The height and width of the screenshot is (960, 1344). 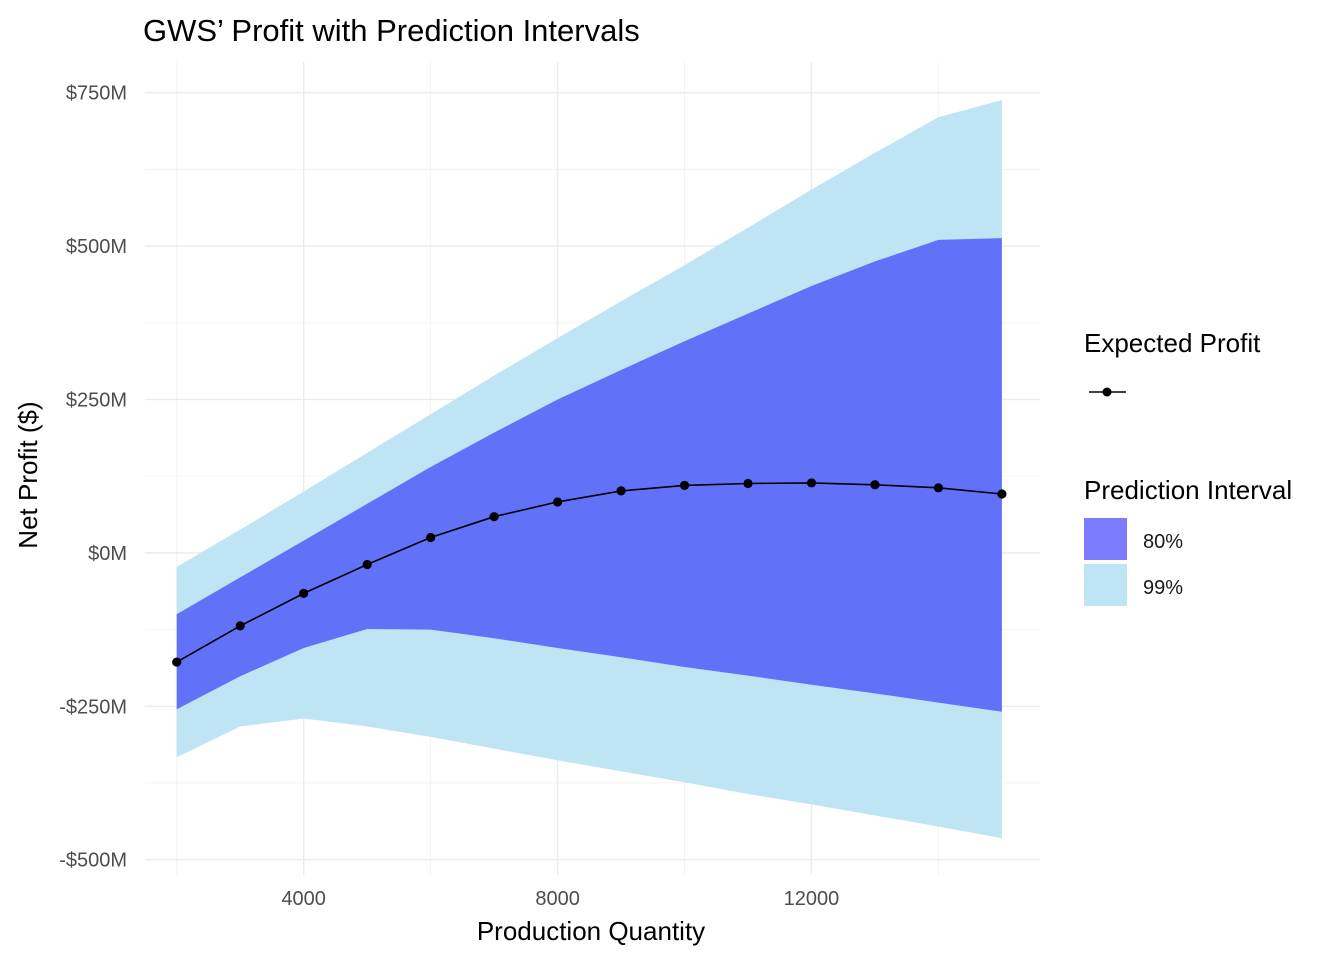 I want to click on legend-point-swatch, so click(x=1107, y=392).